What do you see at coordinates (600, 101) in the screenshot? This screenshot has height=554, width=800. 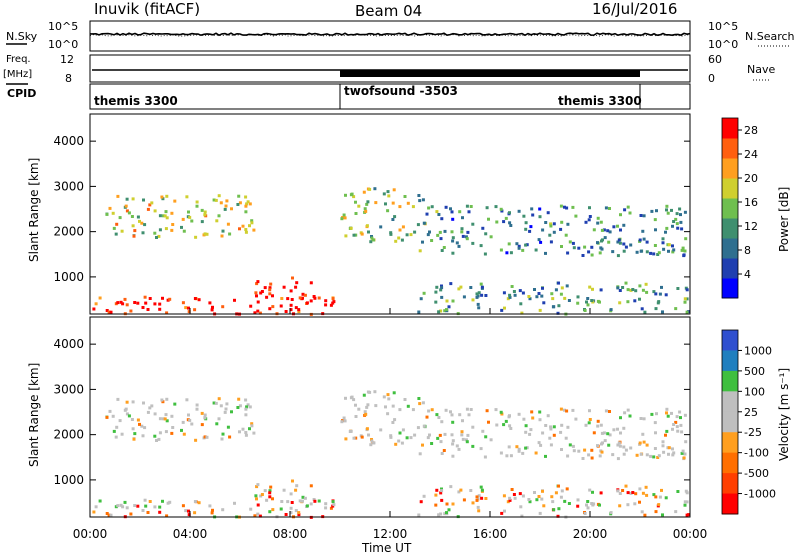 I see `cpid-segment-2: themis 3300` at bounding box center [600, 101].